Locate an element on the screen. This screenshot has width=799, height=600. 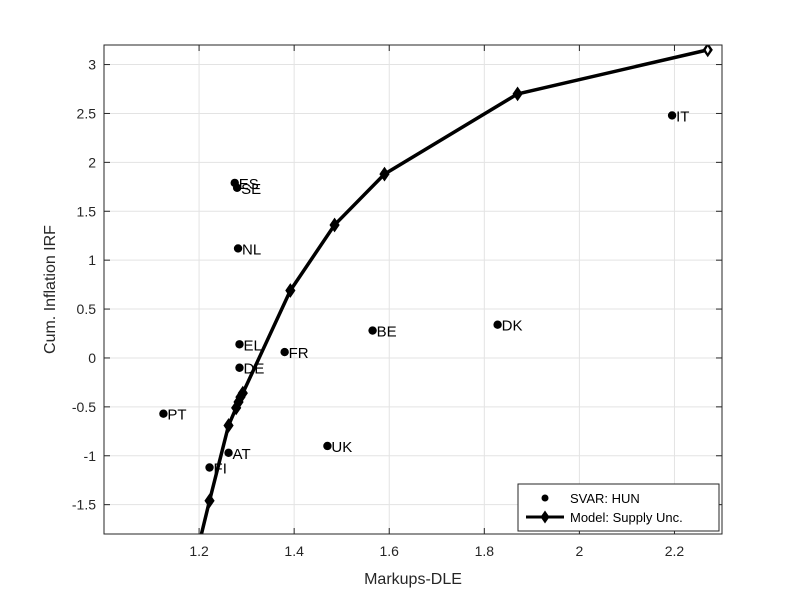
legend-marker-diamond is located at coordinates (545, 517).